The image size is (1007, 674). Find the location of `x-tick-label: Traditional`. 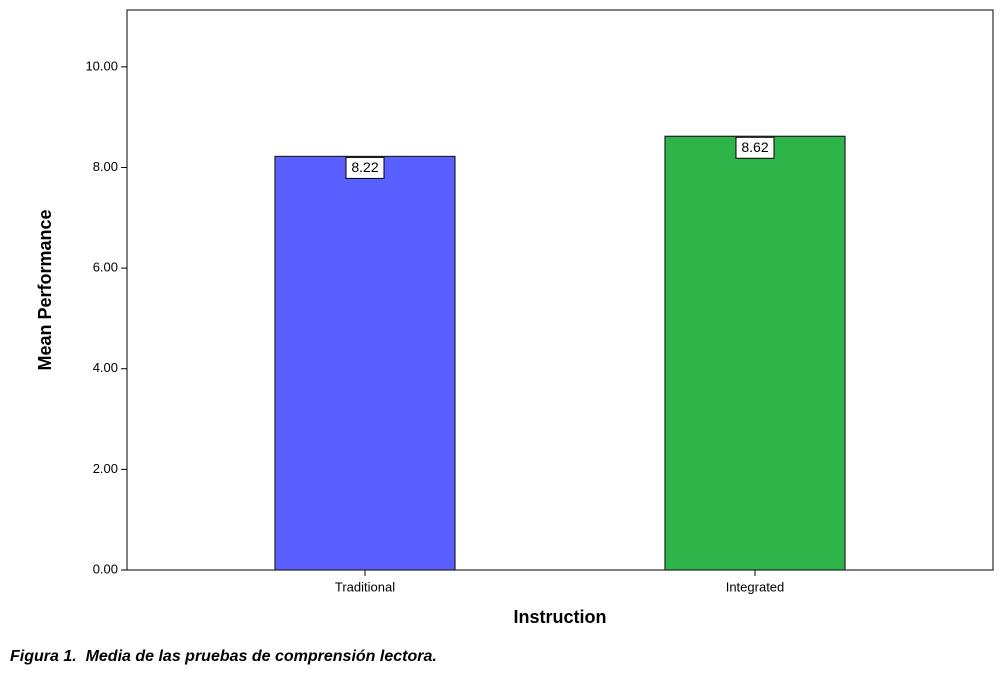

x-tick-label: Traditional is located at coordinates (365, 586).